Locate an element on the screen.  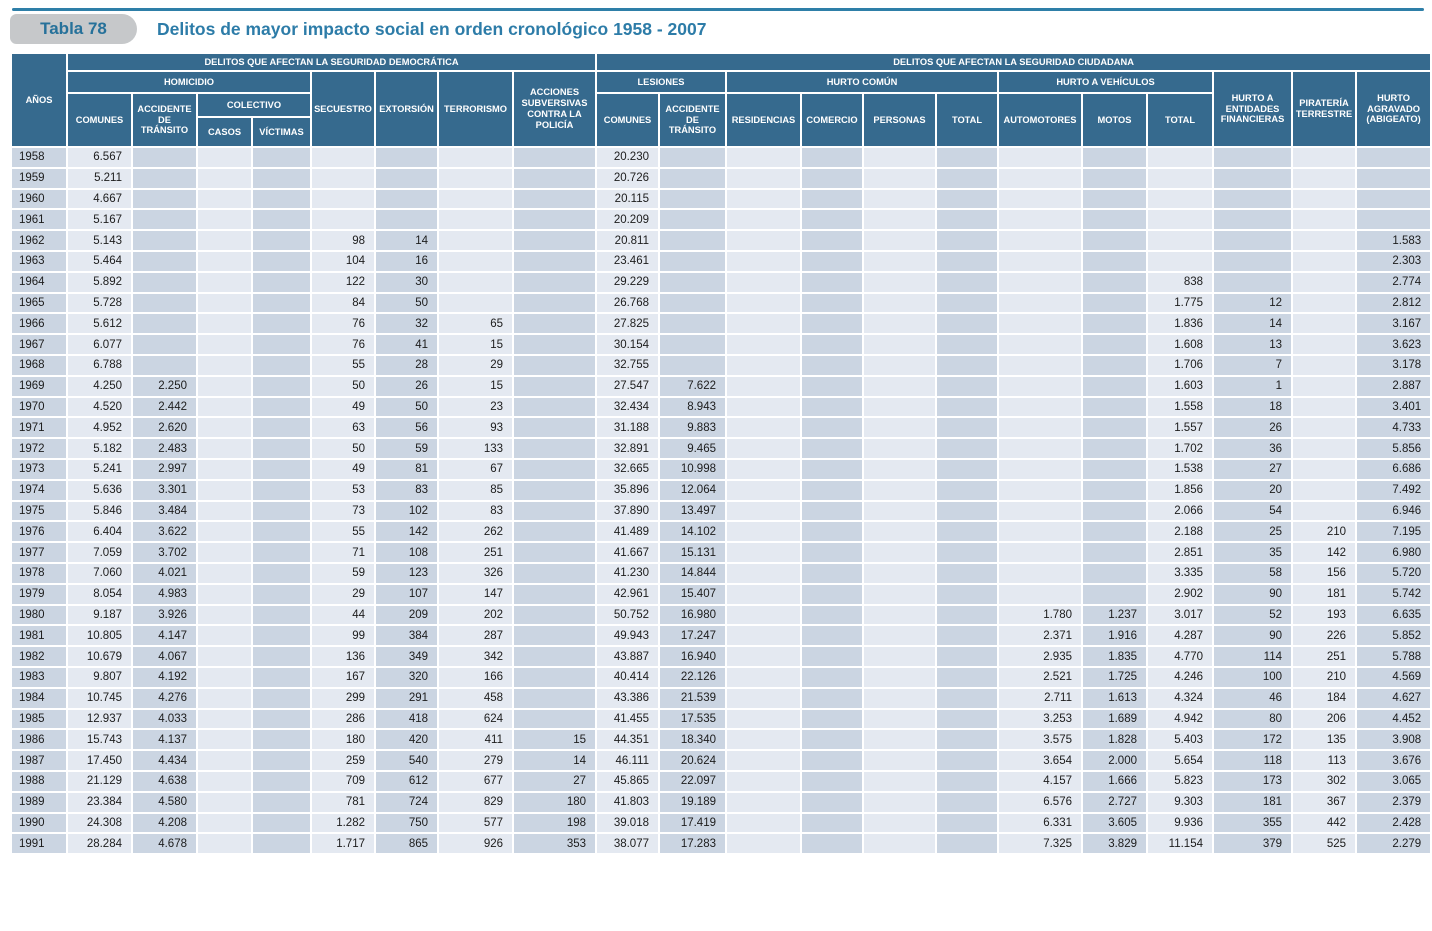
data-cell: 4.250 is located at coordinates (99, 386).